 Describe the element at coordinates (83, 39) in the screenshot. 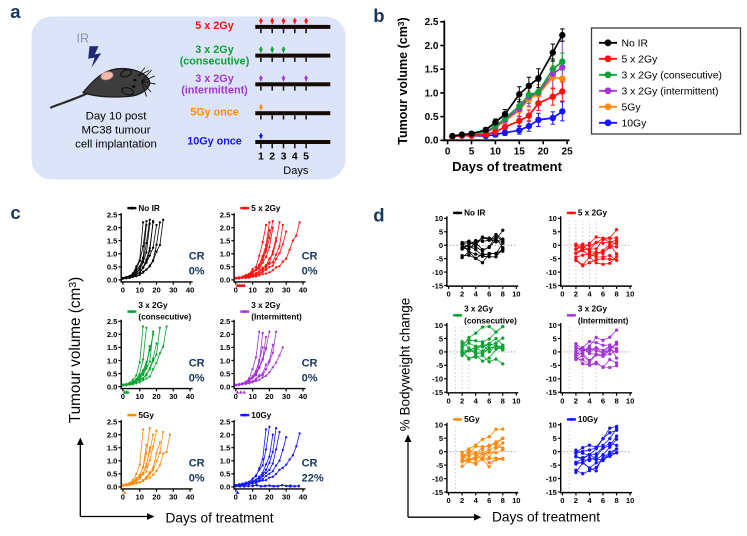

I see `svg-text: IR` at that location.